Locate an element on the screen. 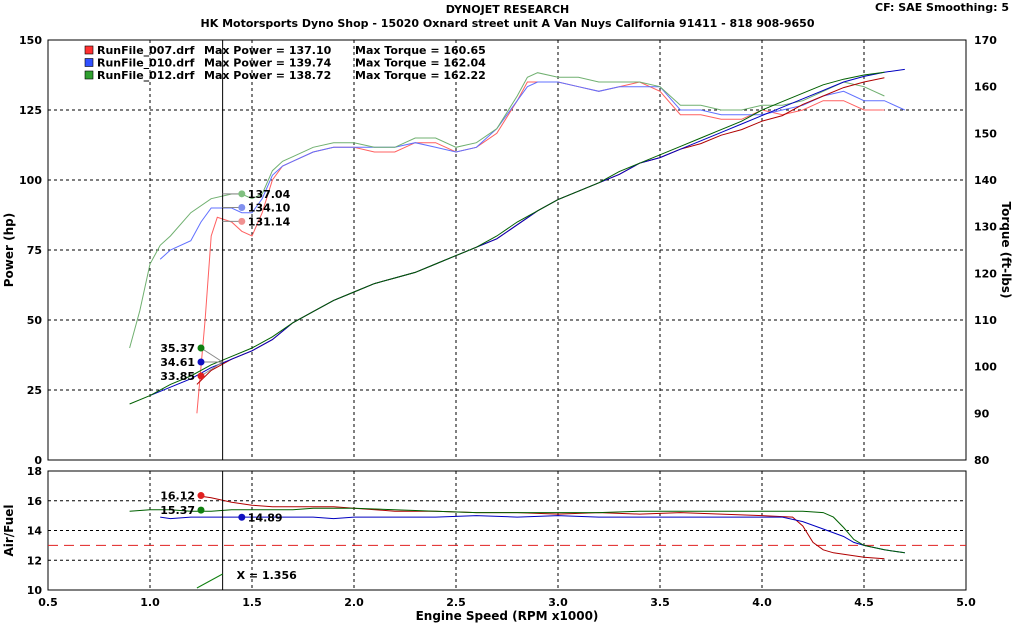 Image resolution: width=1015 pixels, height=623 pixels. power-marker-label: 35.37 is located at coordinates (177, 348).